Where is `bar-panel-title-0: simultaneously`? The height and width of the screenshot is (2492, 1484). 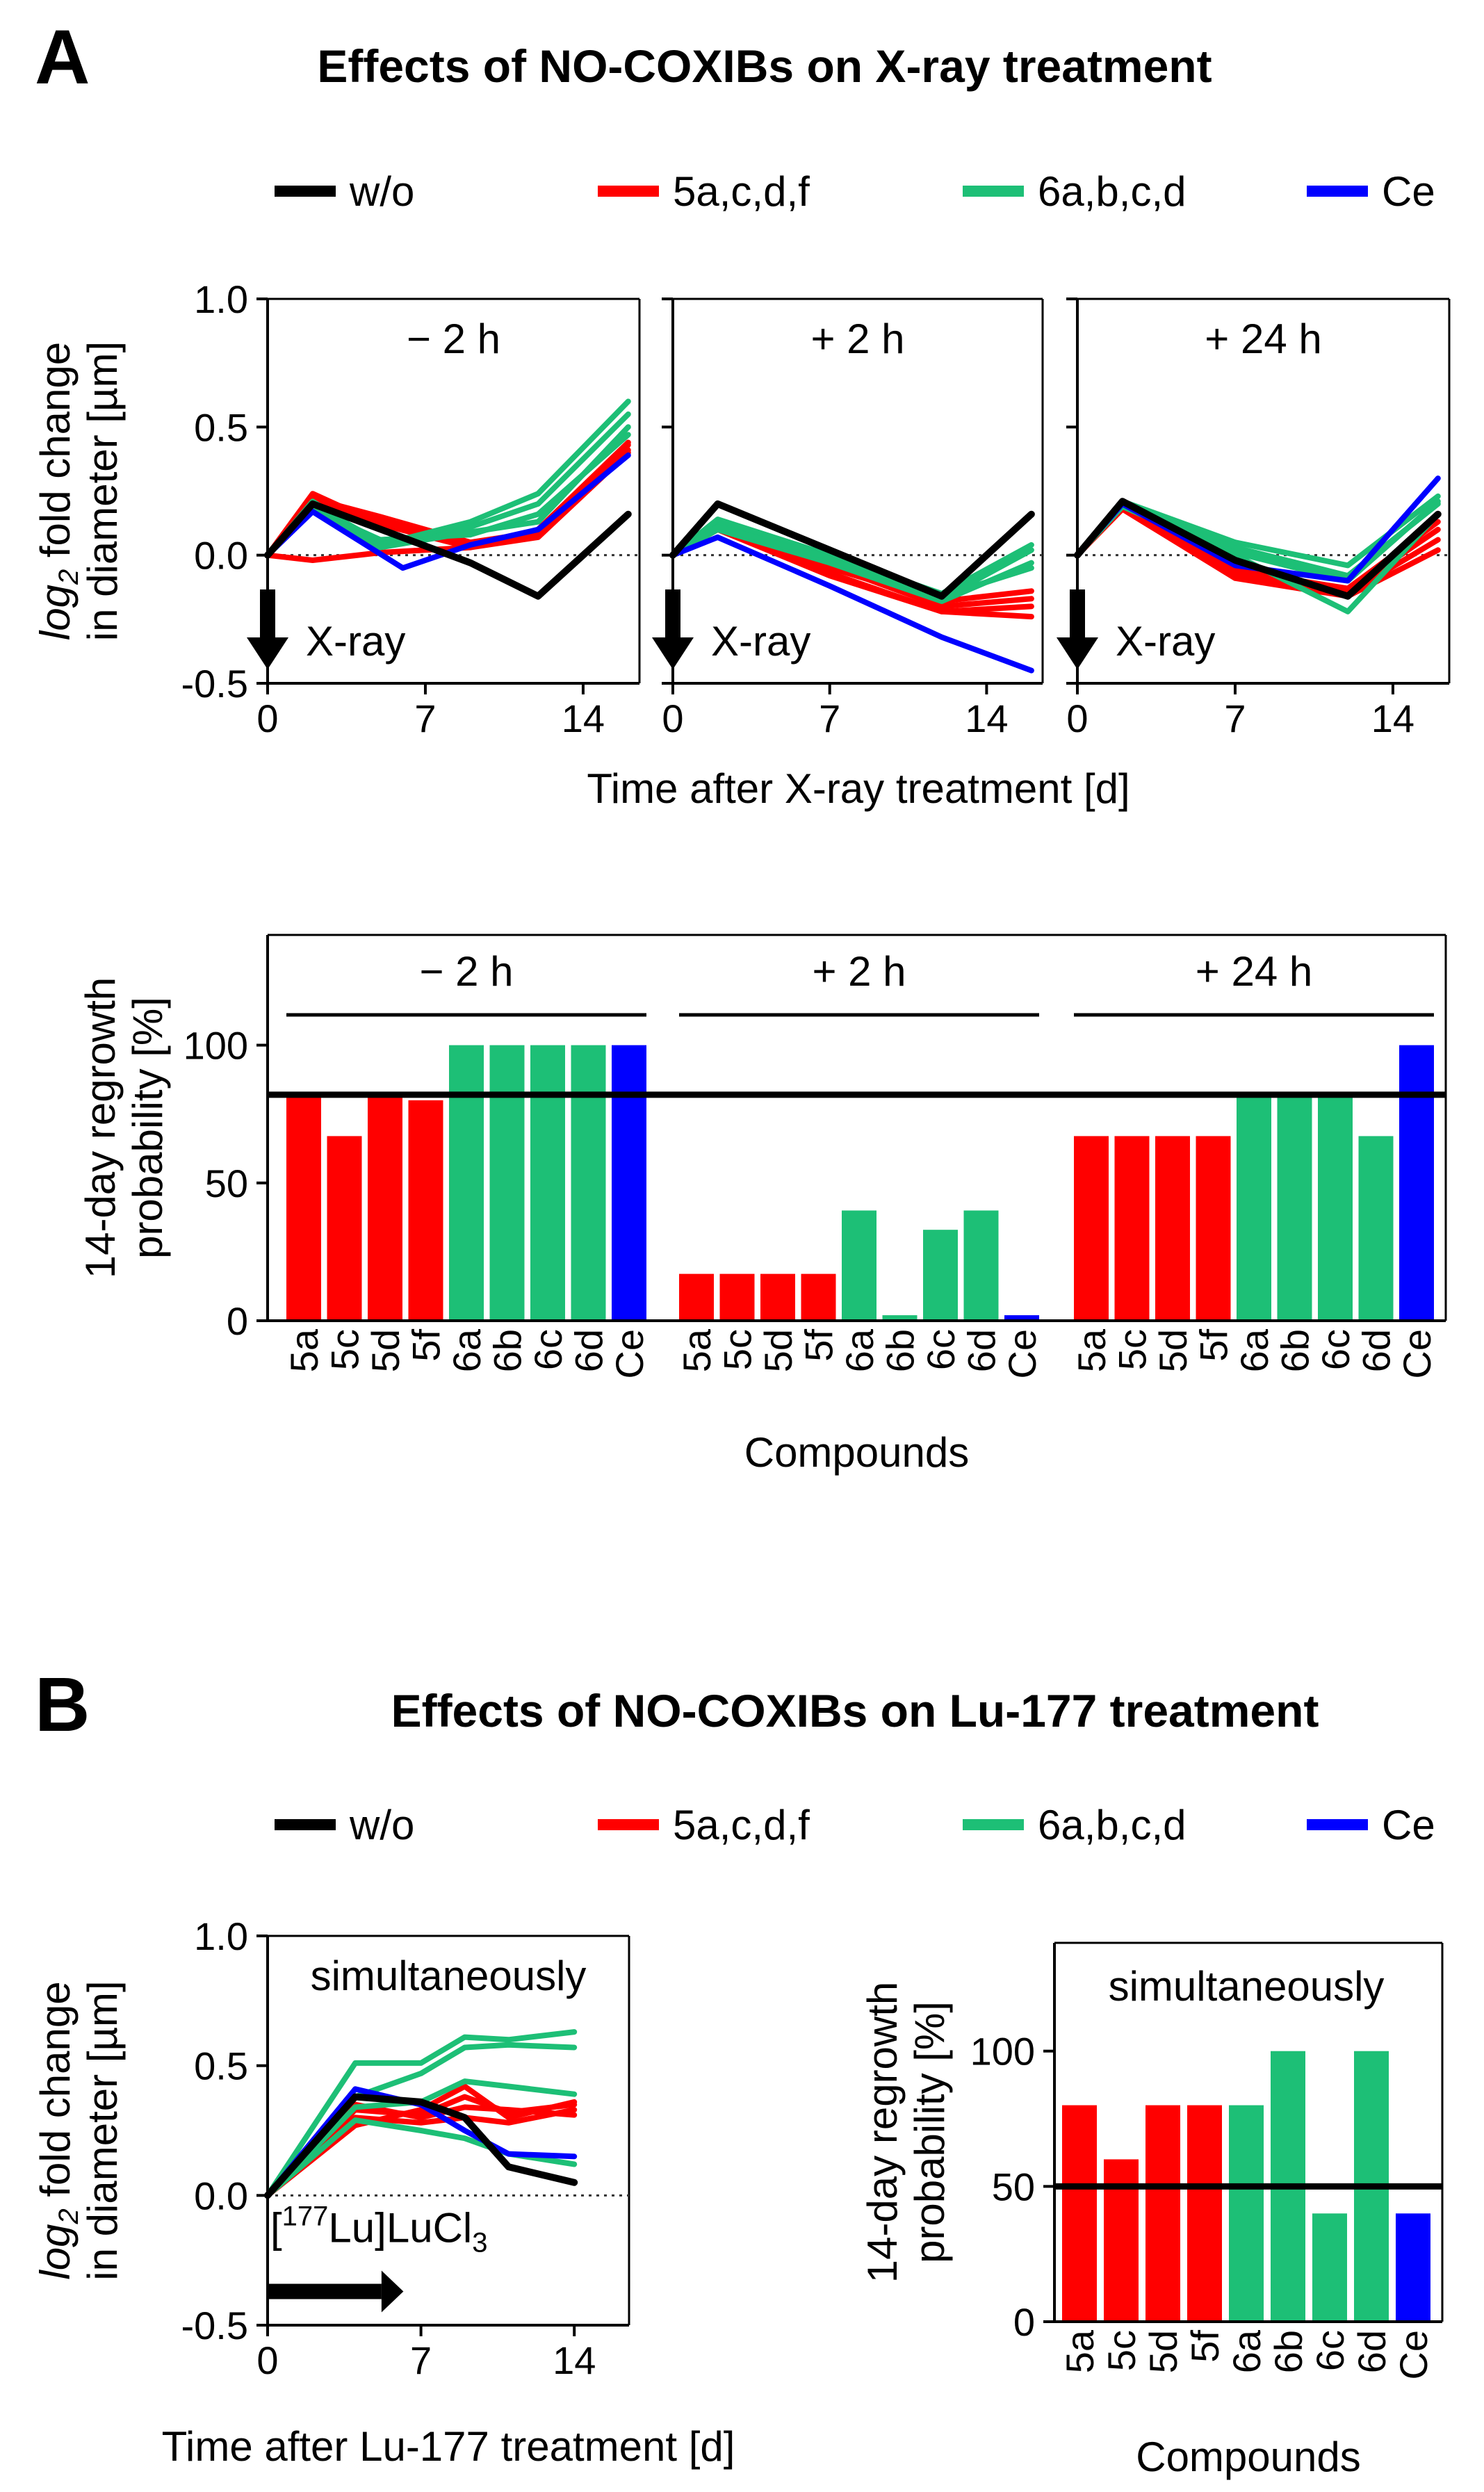 bar-panel-title-0: simultaneously is located at coordinates (1247, 1987).